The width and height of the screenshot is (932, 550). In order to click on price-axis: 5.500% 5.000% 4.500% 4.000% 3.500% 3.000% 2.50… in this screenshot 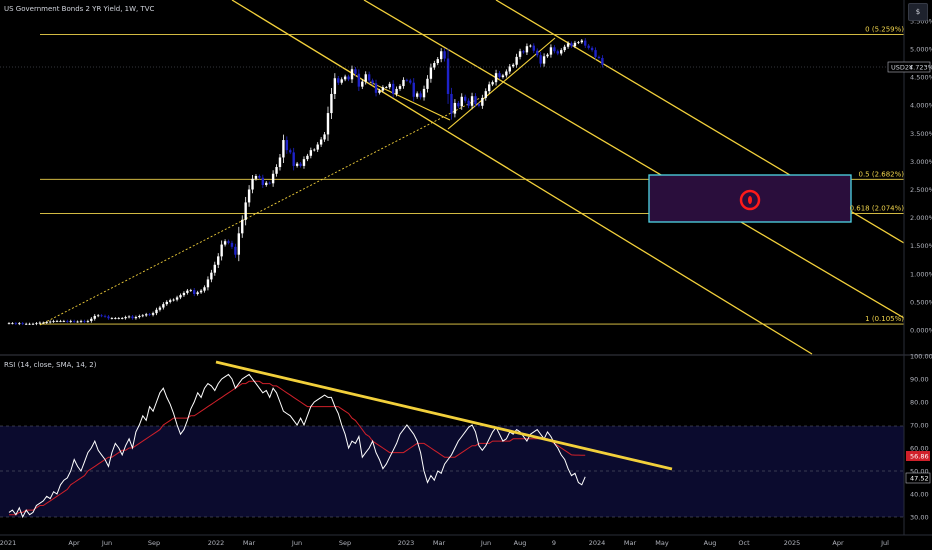, I will do `click(921, 175)`.